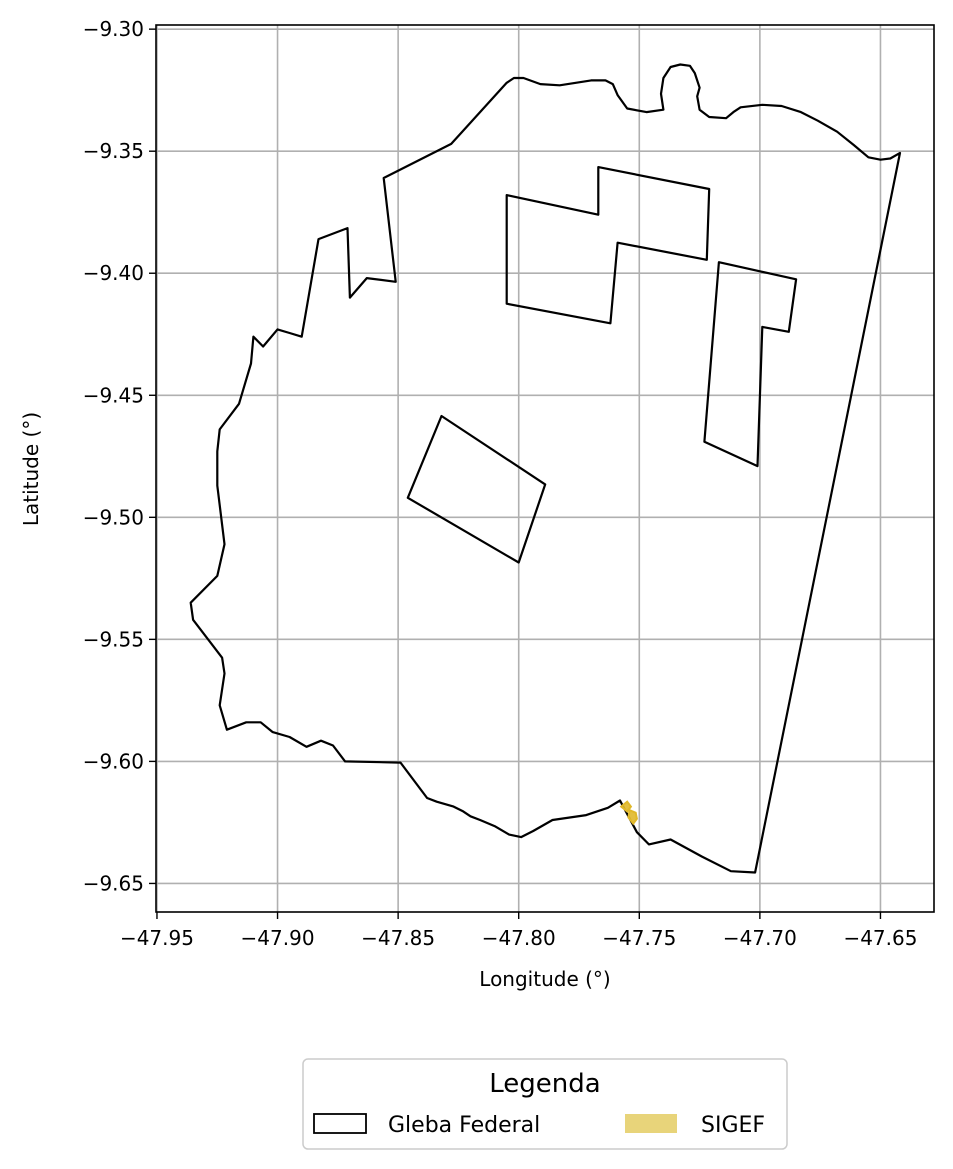 The width and height of the screenshot is (953, 1169). Describe the element at coordinates (113, 883) in the screenshot. I see `y-tick-label: −9.65` at that location.